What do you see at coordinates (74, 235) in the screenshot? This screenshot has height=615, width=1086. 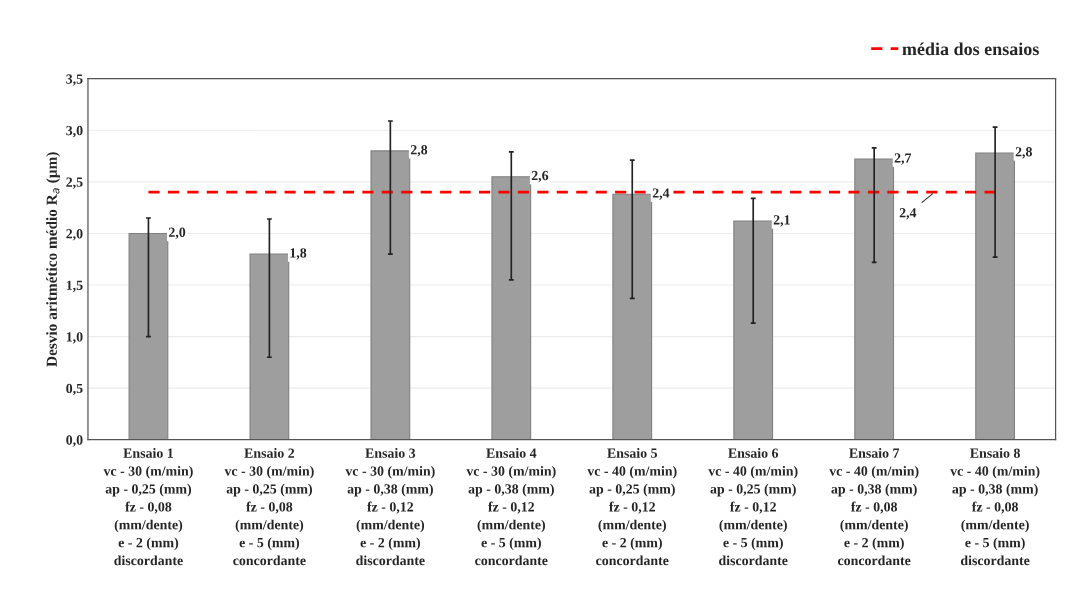 I see `y-tick-label: 2,0` at bounding box center [74, 235].